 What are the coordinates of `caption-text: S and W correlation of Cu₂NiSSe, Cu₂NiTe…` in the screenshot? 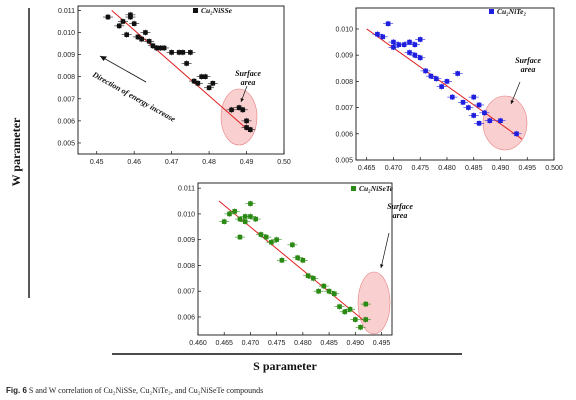 It's located at (146, 390).